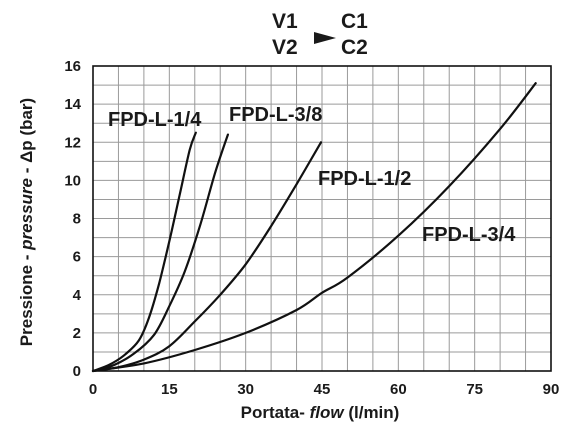  I want to click on y-tick-label: 12, so click(72, 142).